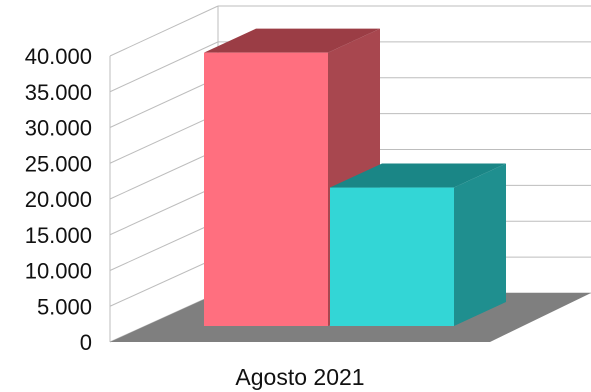 The image size is (591, 392). Describe the element at coordinates (64, 306) in the screenshot. I see `y-tick-label: 5.000` at that location.